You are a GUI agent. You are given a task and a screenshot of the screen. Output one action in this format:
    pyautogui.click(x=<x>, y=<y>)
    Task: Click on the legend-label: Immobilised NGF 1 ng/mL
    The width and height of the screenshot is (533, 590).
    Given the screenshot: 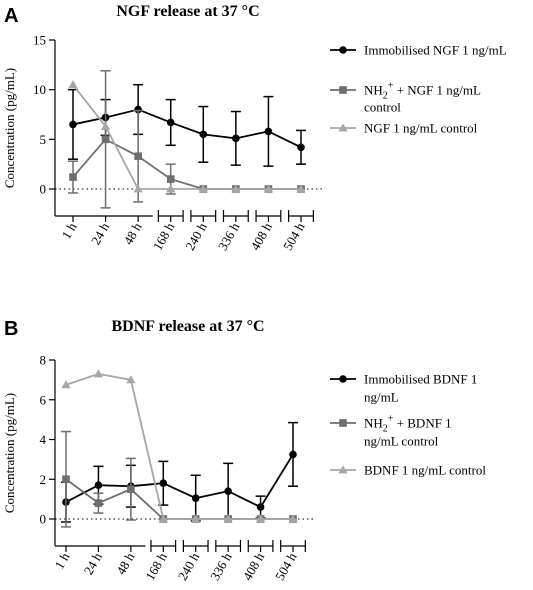 What is the action you would take?
    pyautogui.click(x=435, y=50)
    